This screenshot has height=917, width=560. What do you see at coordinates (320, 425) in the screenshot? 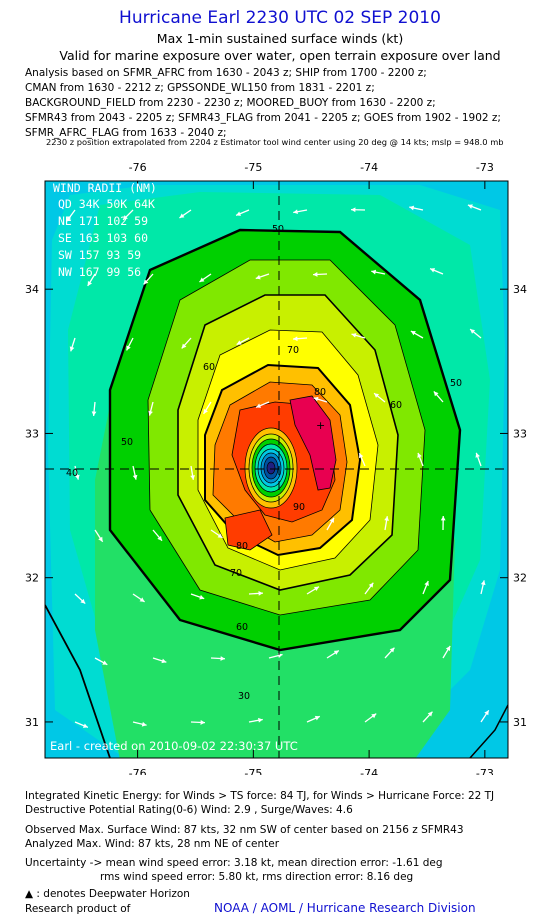
I see `max-wind-marker: +` at bounding box center [320, 425].